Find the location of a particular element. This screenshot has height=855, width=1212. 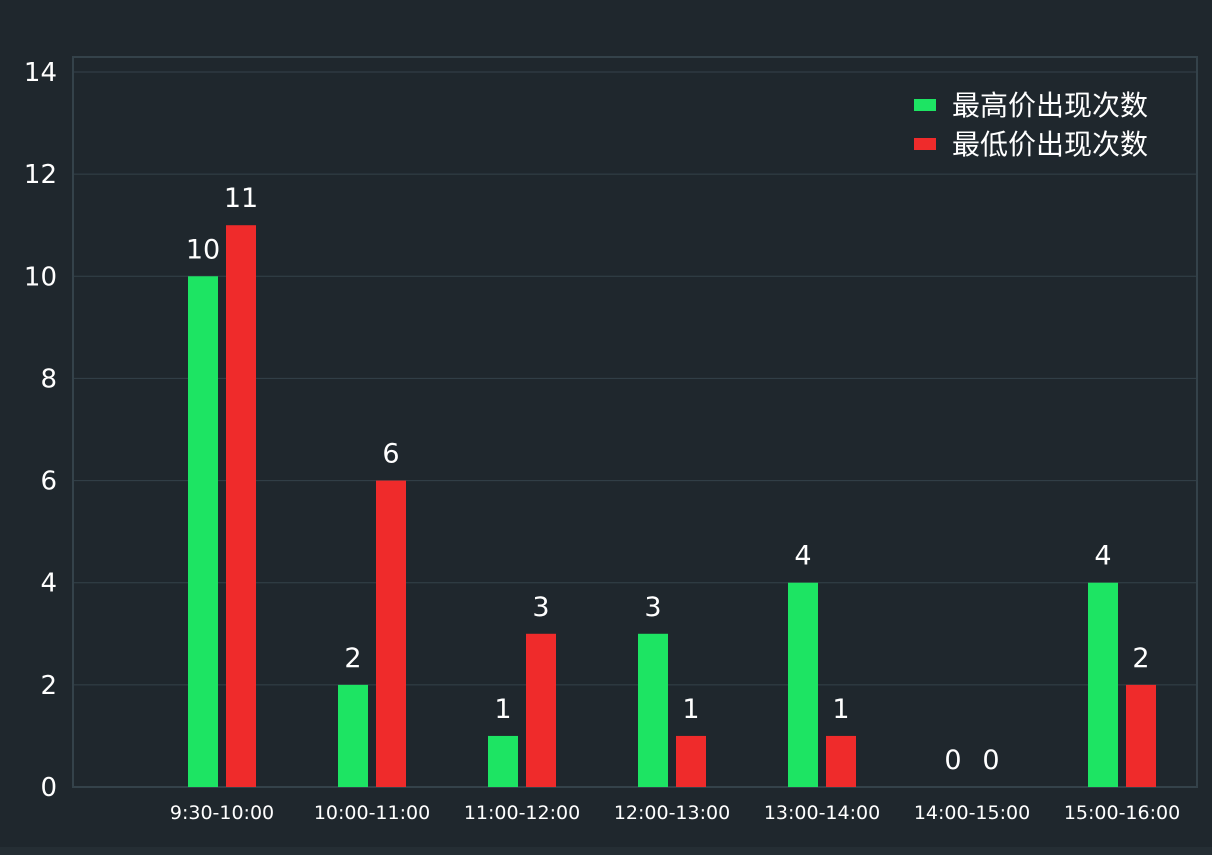

y-tick-label: 6 is located at coordinates (48, 482).